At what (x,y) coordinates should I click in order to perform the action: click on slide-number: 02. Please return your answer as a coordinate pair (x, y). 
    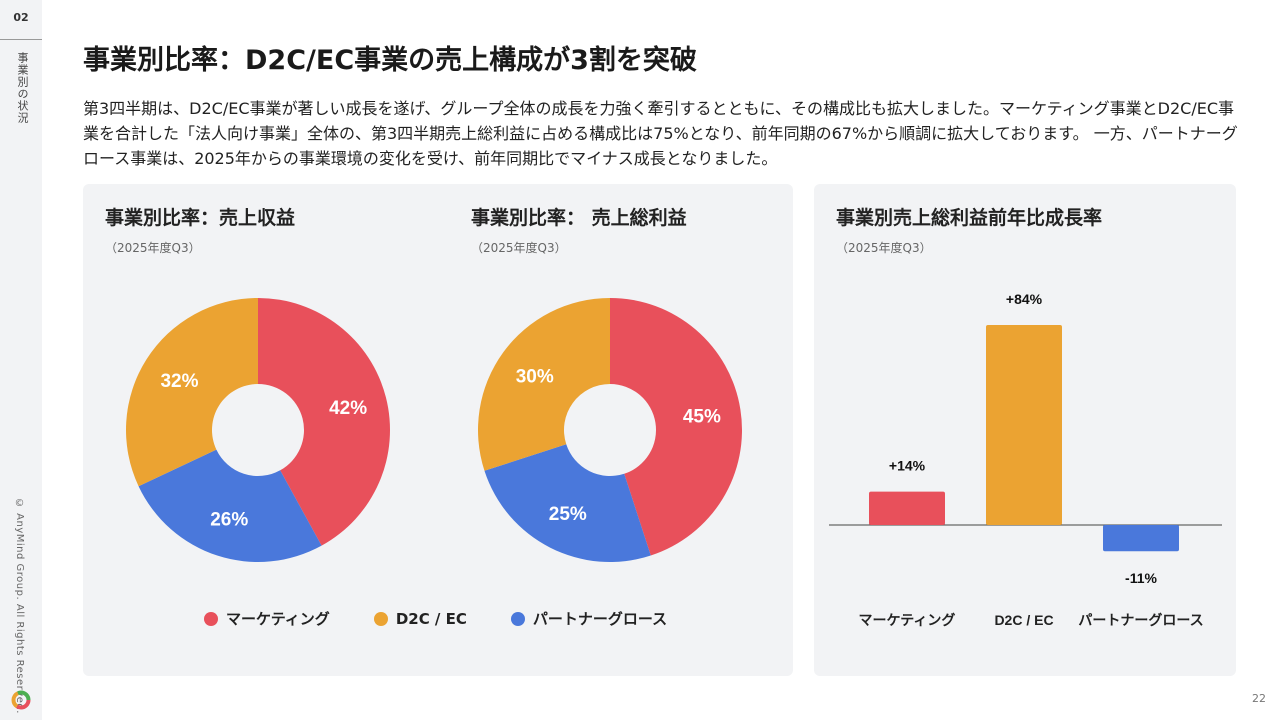
    Looking at the image, I should click on (21, 17).